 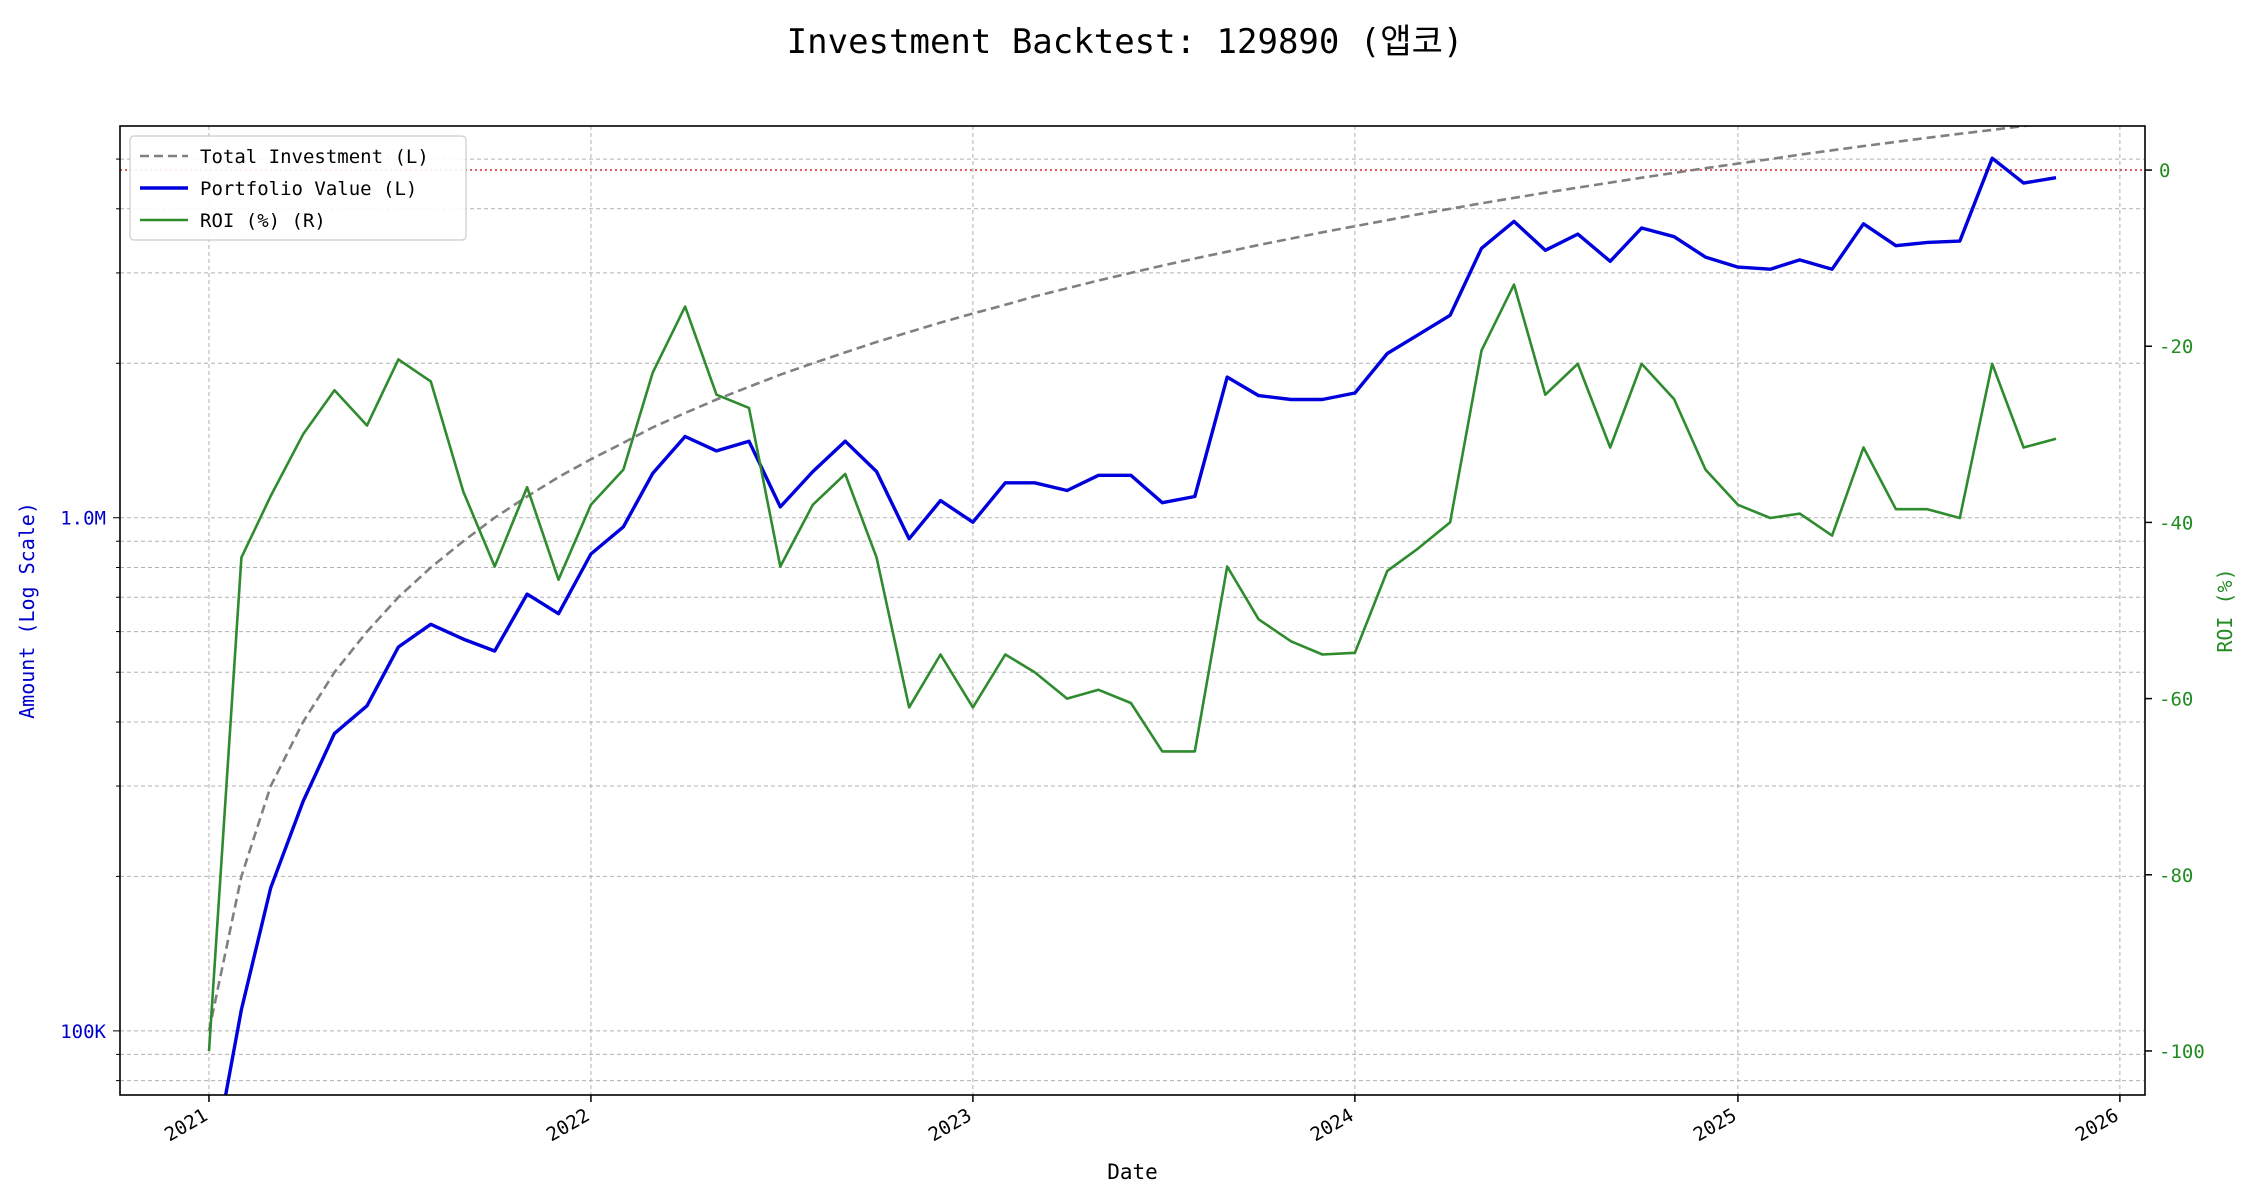 I want to click on x-tick-label: 2023, so click(x=950, y=1125).